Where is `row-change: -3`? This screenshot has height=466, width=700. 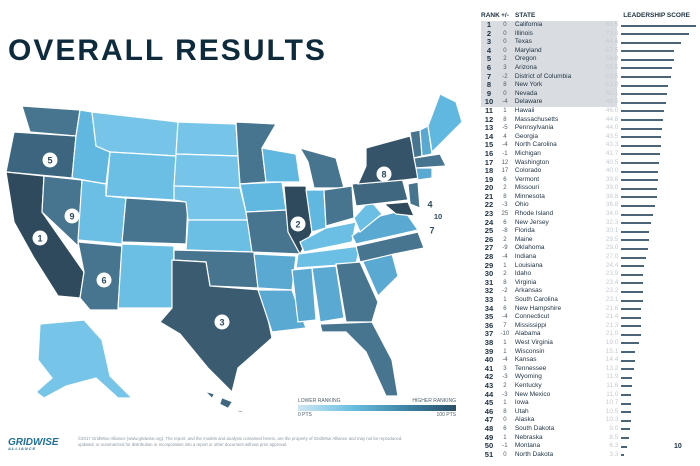
row-change: -3 is located at coordinates (505, 394).